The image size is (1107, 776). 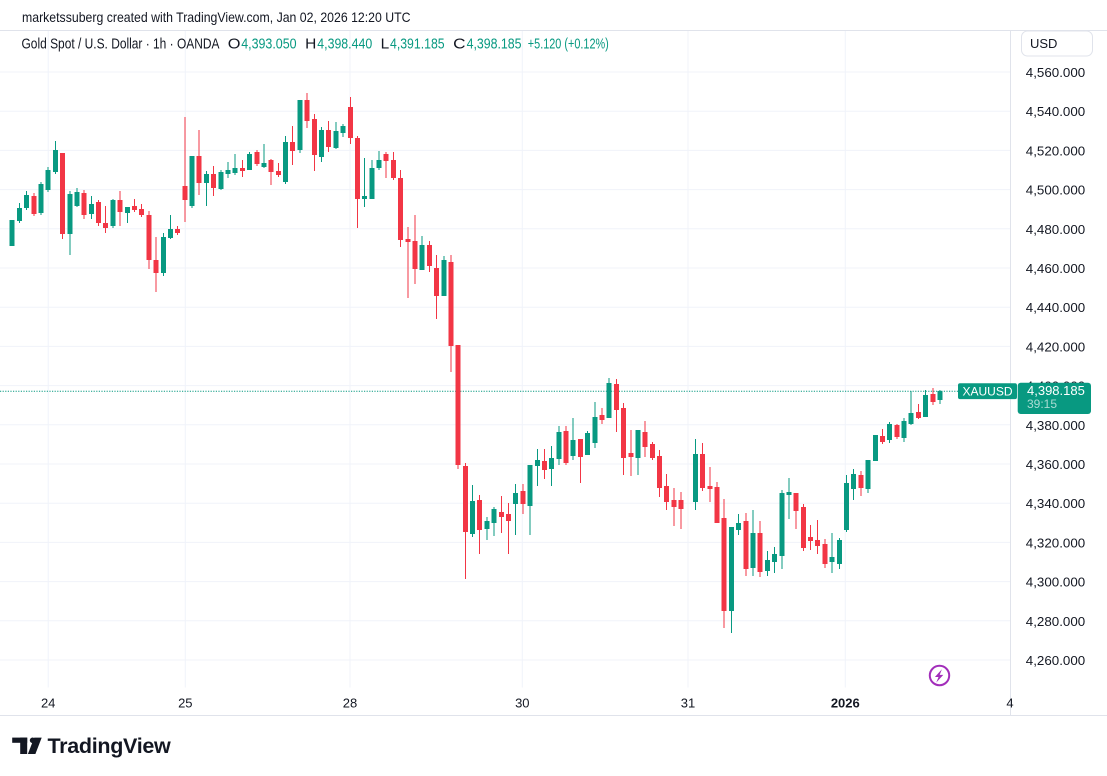 What do you see at coordinates (1055, 190) in the screenshot?
I see `svg-text: 4,500.000` at bounding box center [1055, 190].